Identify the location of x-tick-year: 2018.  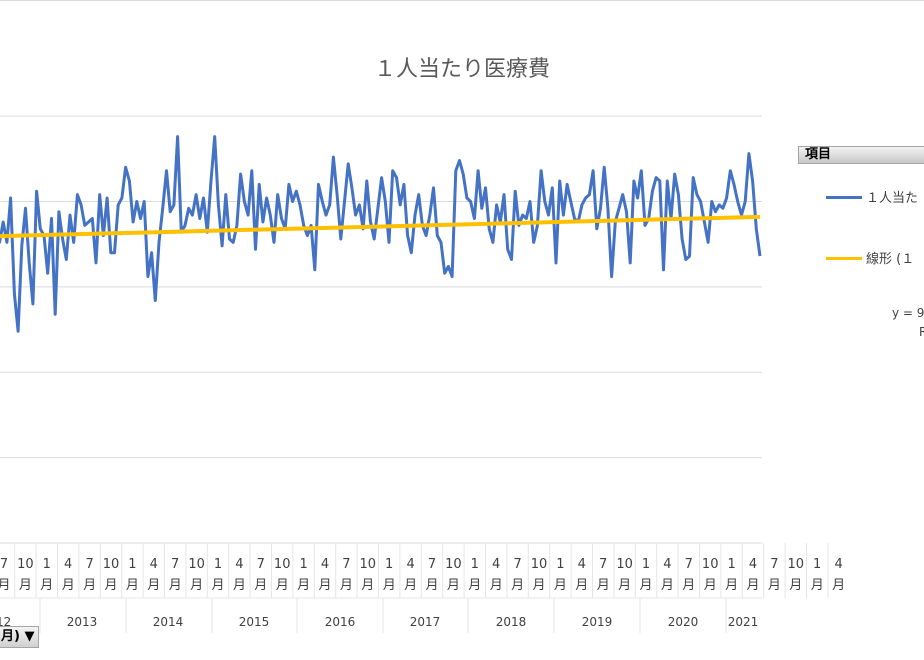
(511, 622).